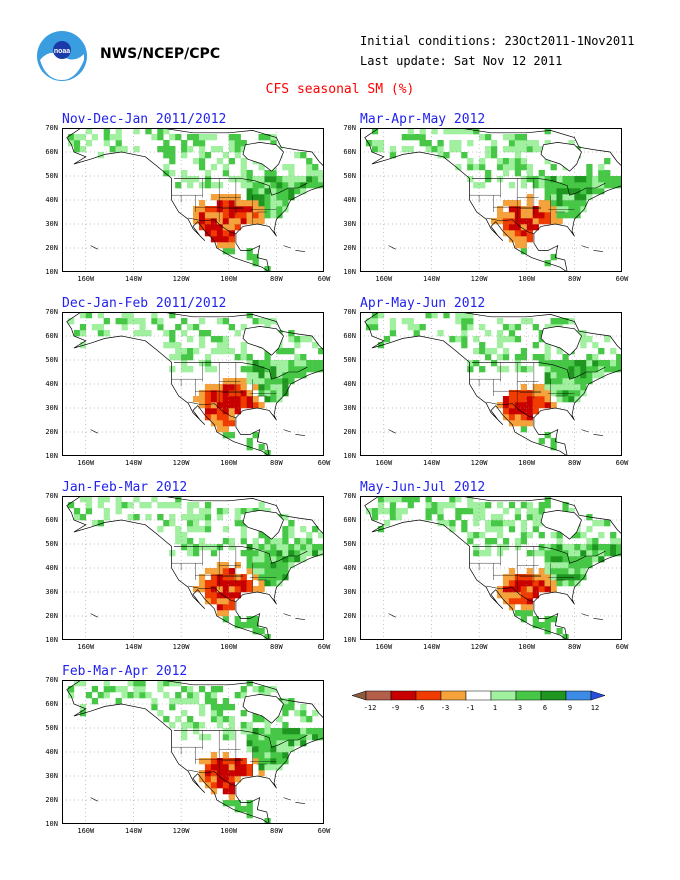 Image resolution: width=680 pixels, height=880 pixels. Describe the element at coordinates (62, 56) in the screenshot. I see `noaa-logo: noaa` at that location.